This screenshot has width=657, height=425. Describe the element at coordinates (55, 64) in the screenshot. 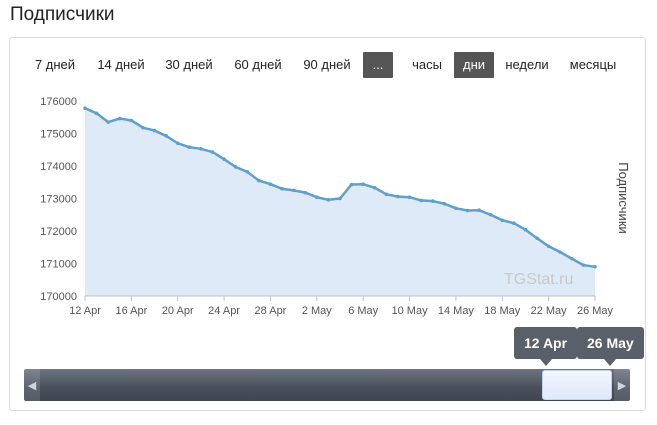

I see `range-7-days-button: 7 дней` at that location.